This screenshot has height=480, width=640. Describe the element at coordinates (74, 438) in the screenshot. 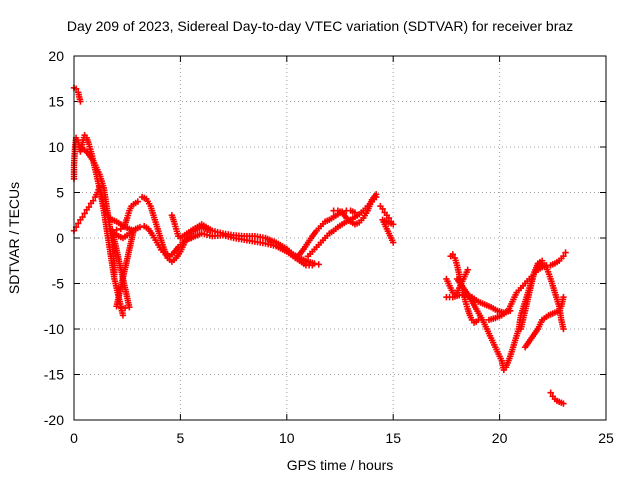

I see `x-tick-label: 0` at that location.